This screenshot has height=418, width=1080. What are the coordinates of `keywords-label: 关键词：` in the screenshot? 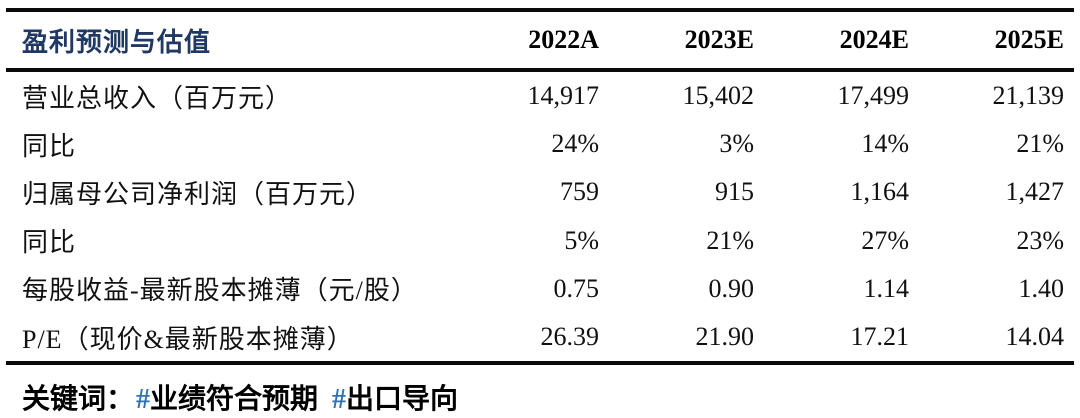 It's located at (78, 400).